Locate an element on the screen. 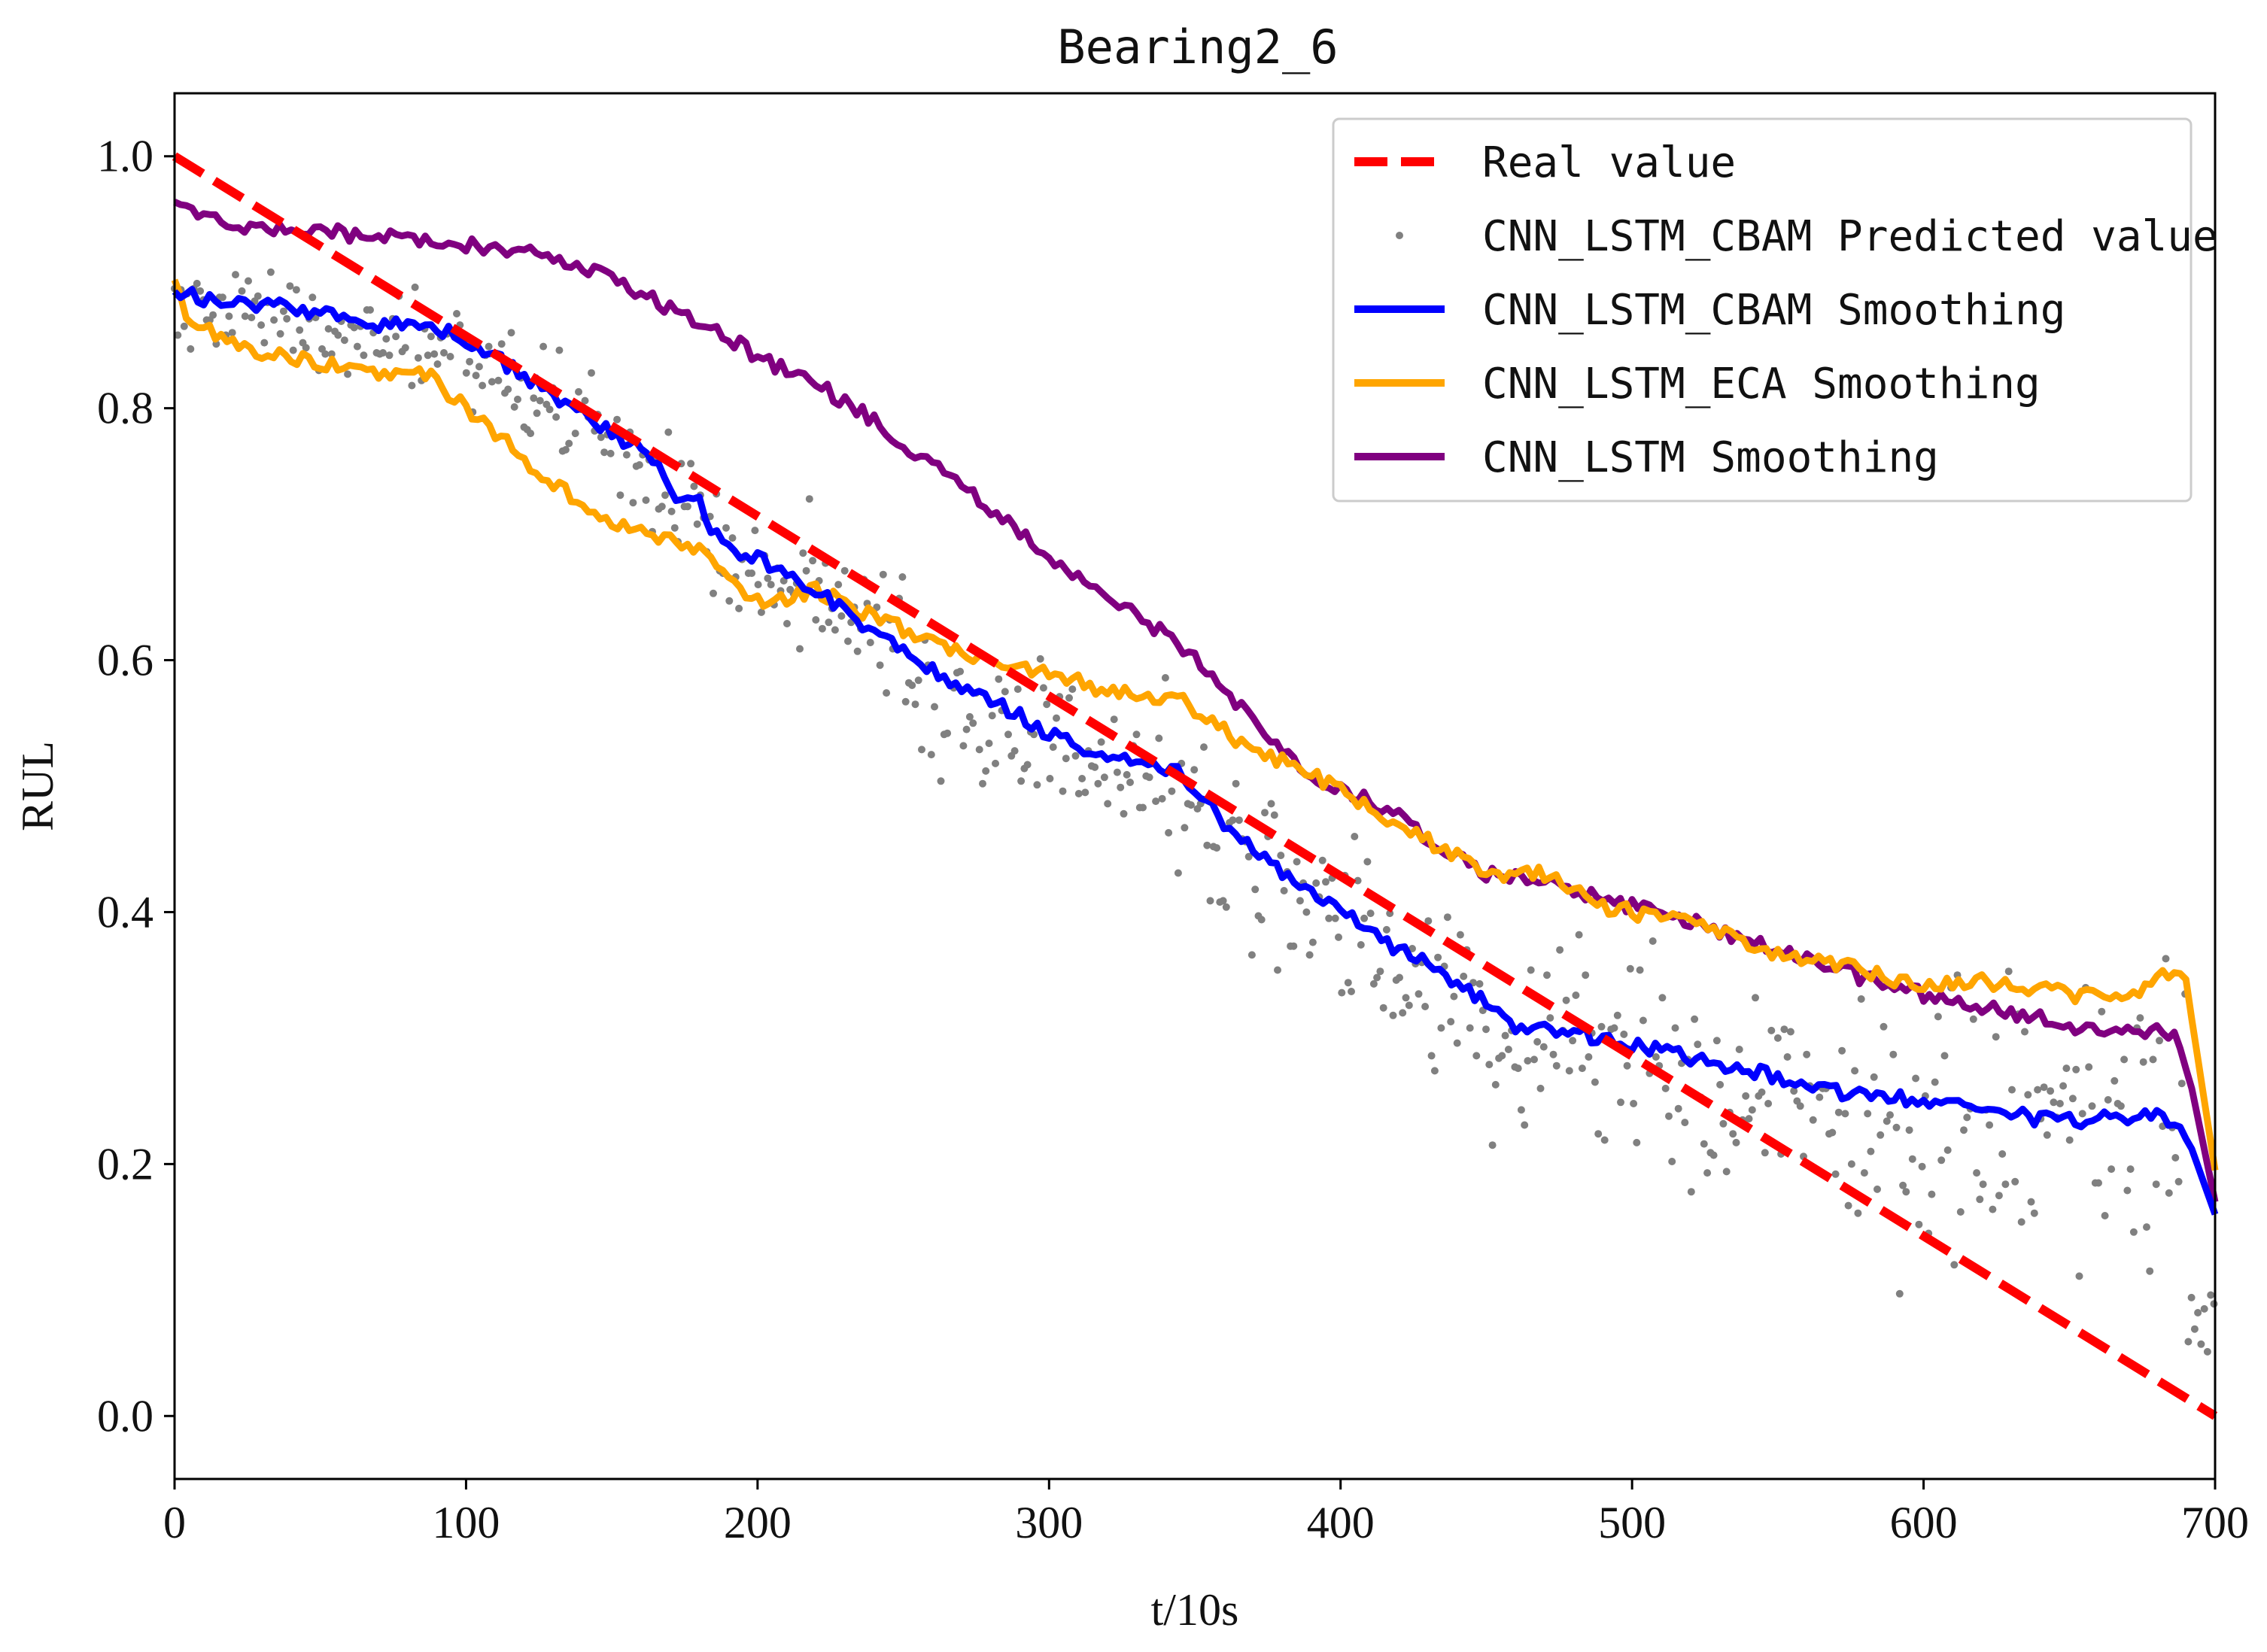 The image size is (2267, 1652). x-tick-label: 400 is located at coordinates (1341, 1523).